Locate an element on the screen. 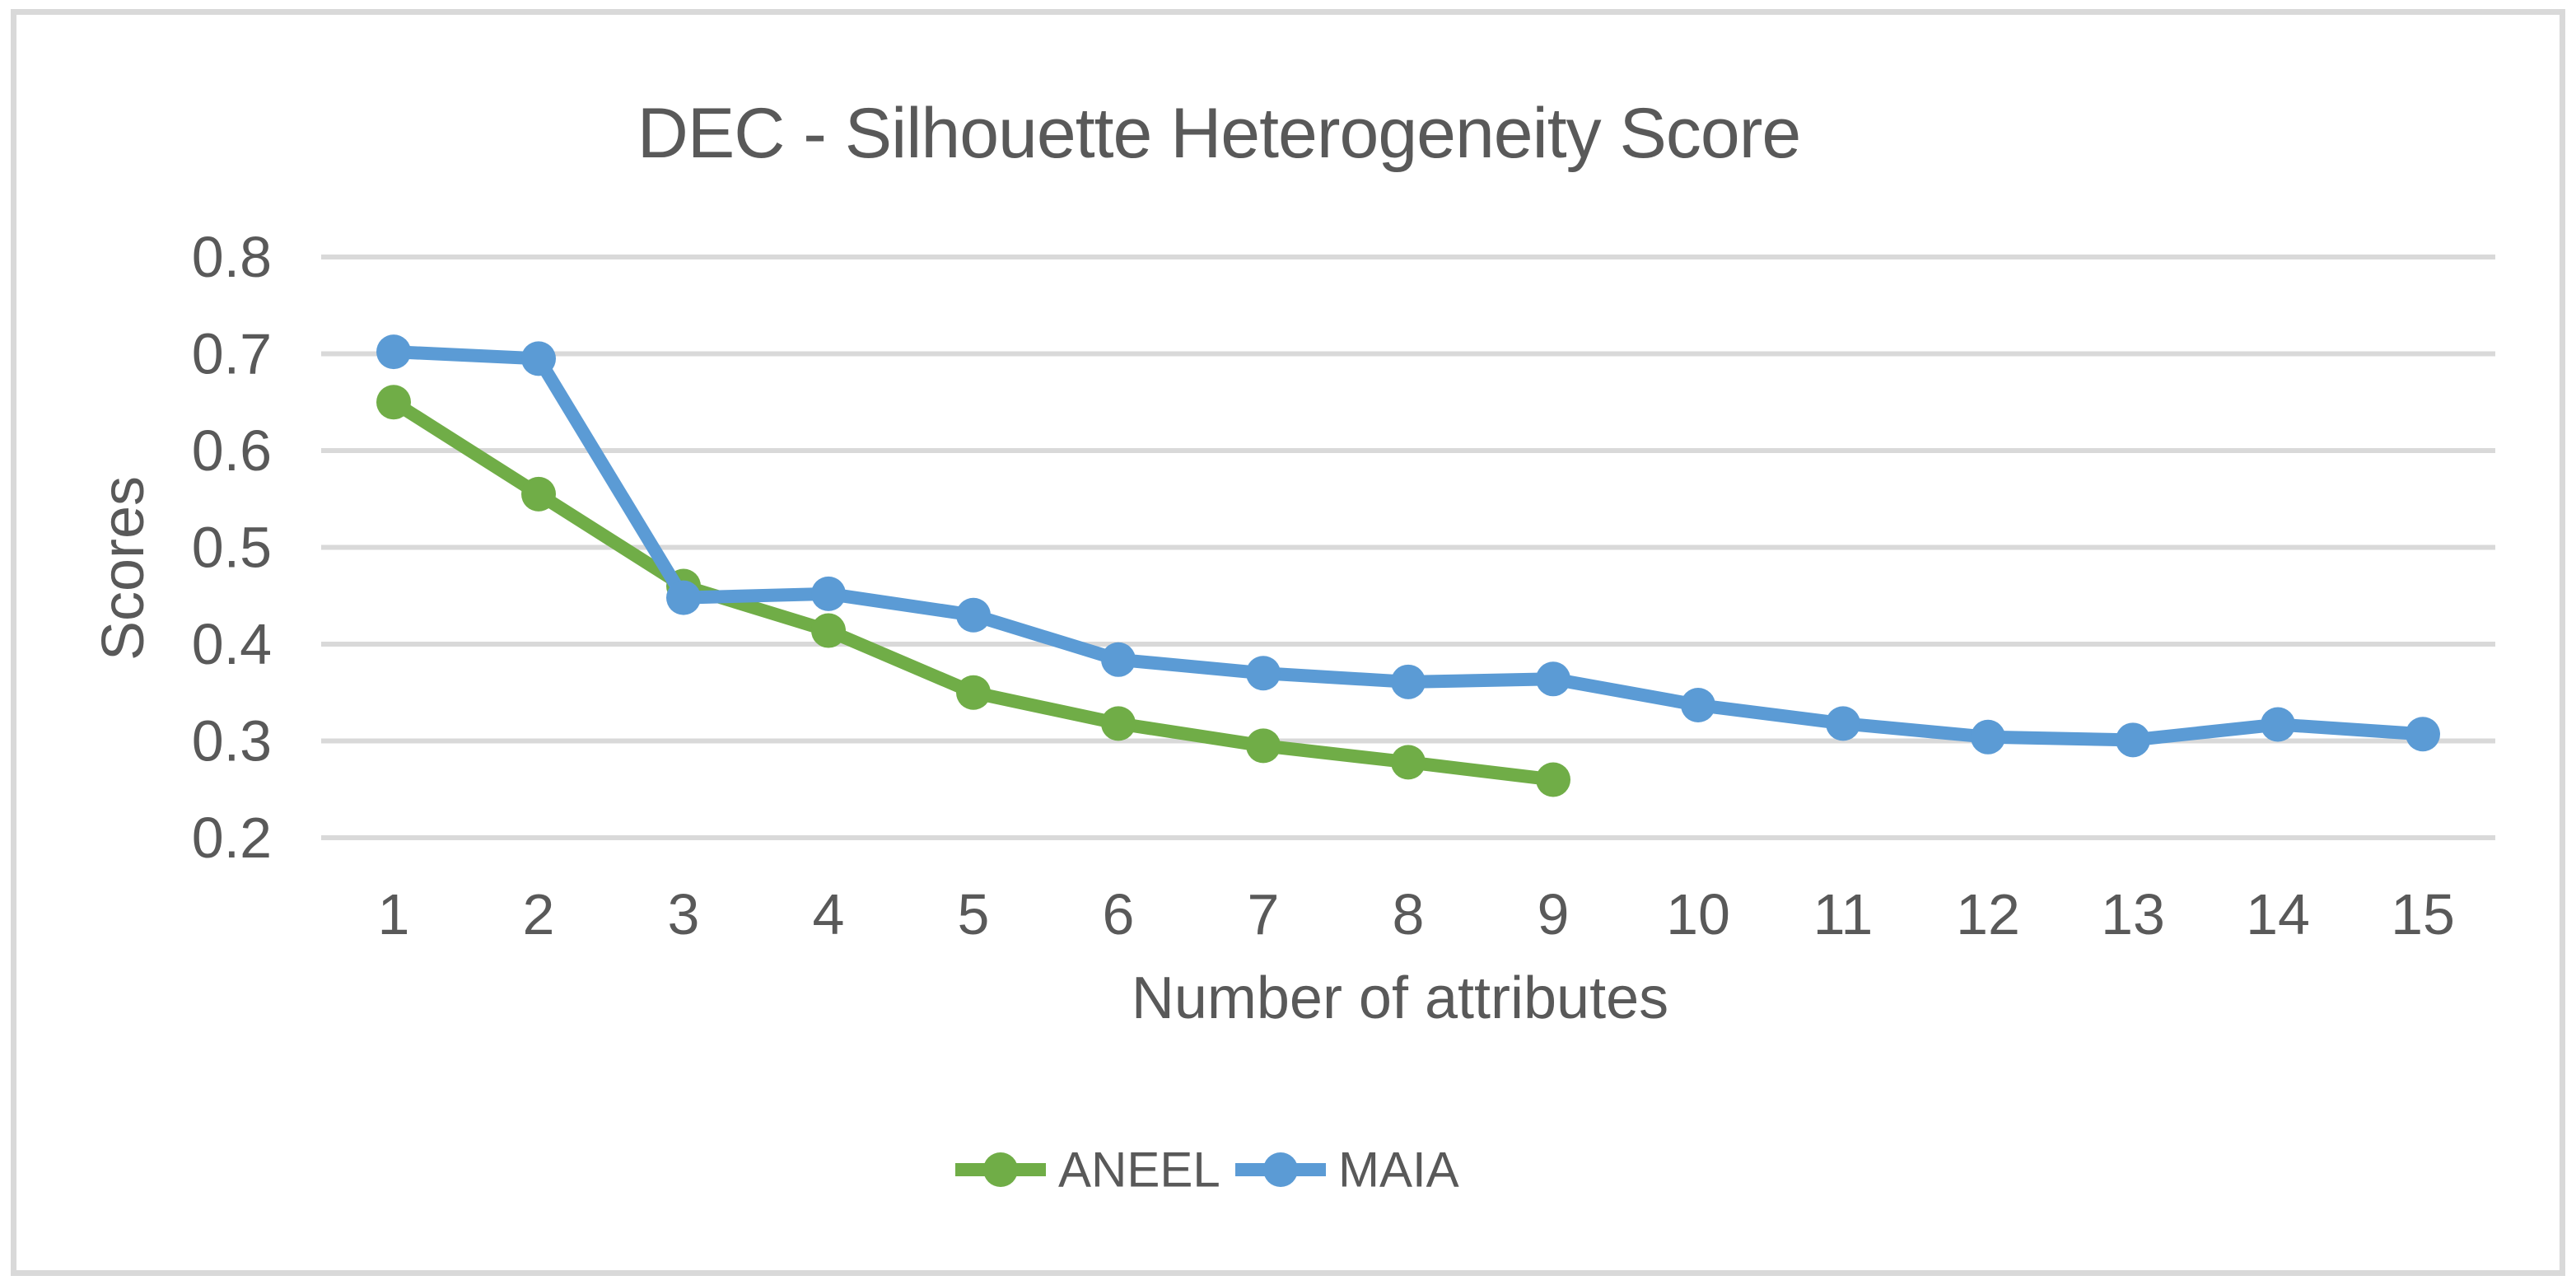 The image size is (2576, 1285). chart-title: DEC - Silhouette Heterogeneity Score is located at coordinates (1218, 133).